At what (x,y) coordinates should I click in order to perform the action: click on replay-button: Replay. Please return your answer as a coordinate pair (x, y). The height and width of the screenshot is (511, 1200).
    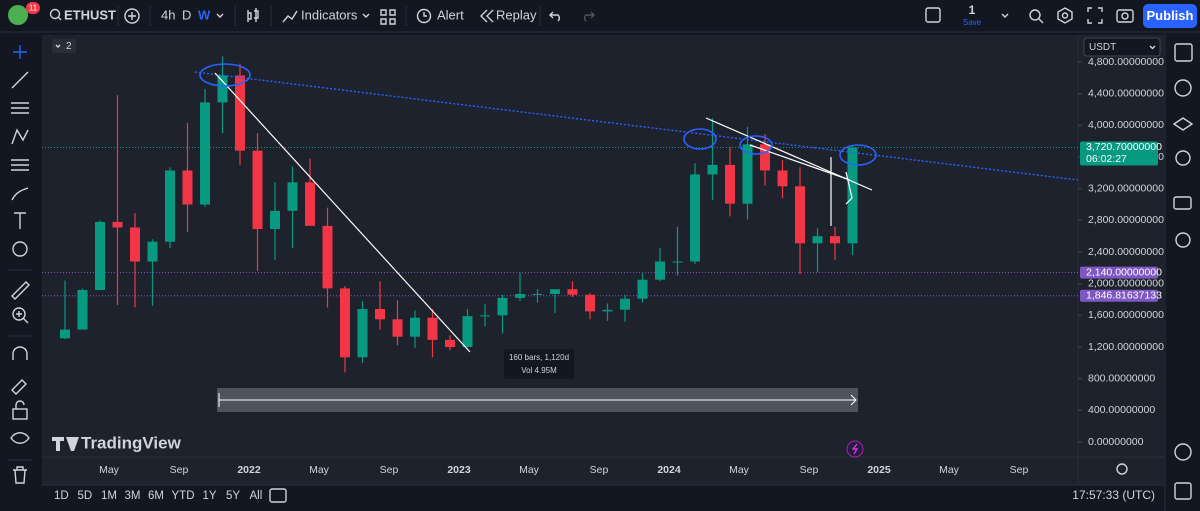
    Looking at the image, I should click on (516, 14).